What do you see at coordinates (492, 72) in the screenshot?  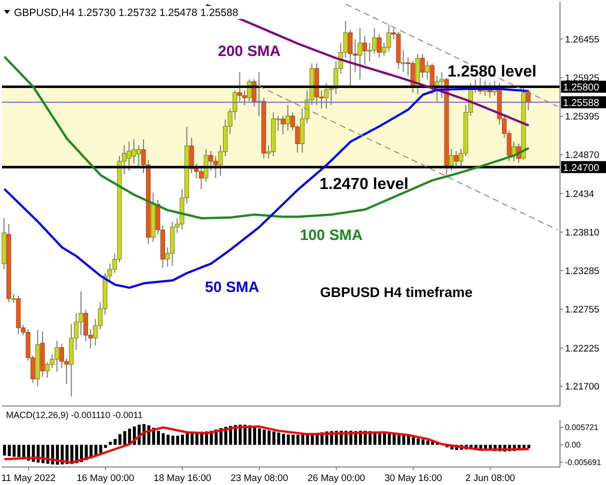 I see `annotation: 1.2580 level` at bounding box center [492, 72].